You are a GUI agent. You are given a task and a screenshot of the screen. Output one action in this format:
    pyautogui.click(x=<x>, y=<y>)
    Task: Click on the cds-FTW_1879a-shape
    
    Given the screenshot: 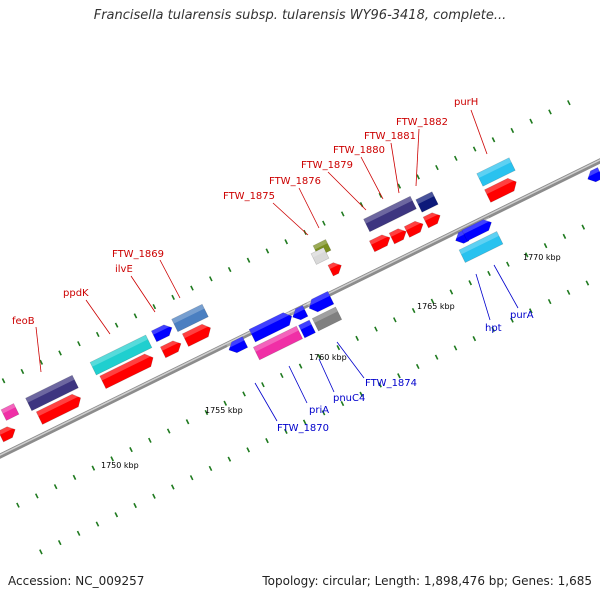 What is the action you would take?
    pyautogui.click(x=379, y=243)
    